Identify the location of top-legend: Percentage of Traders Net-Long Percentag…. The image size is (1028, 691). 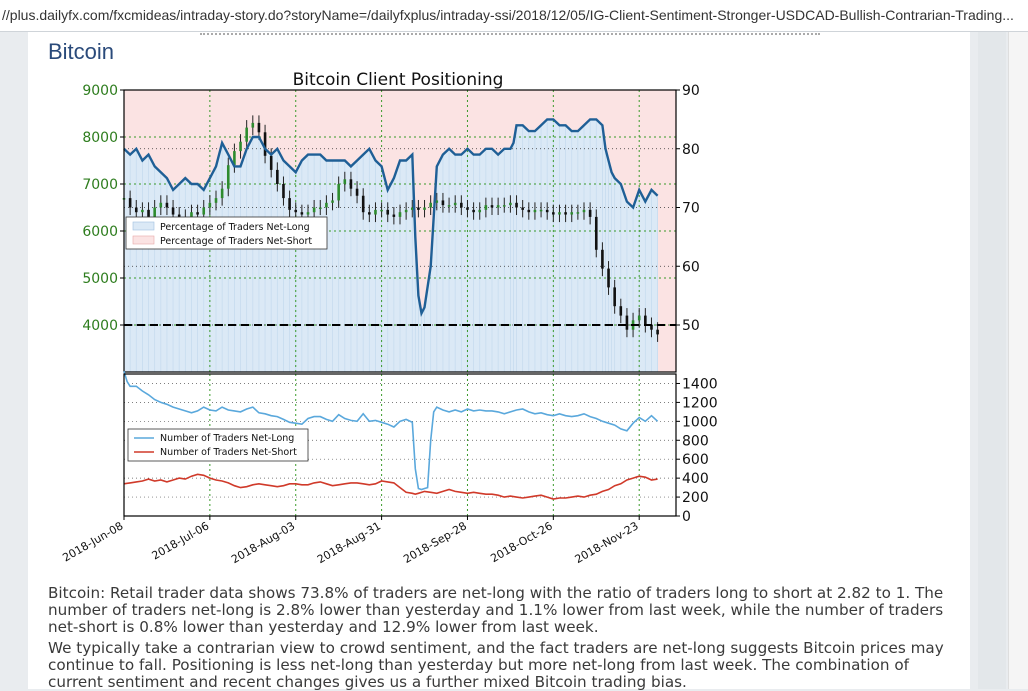
(226, 233).